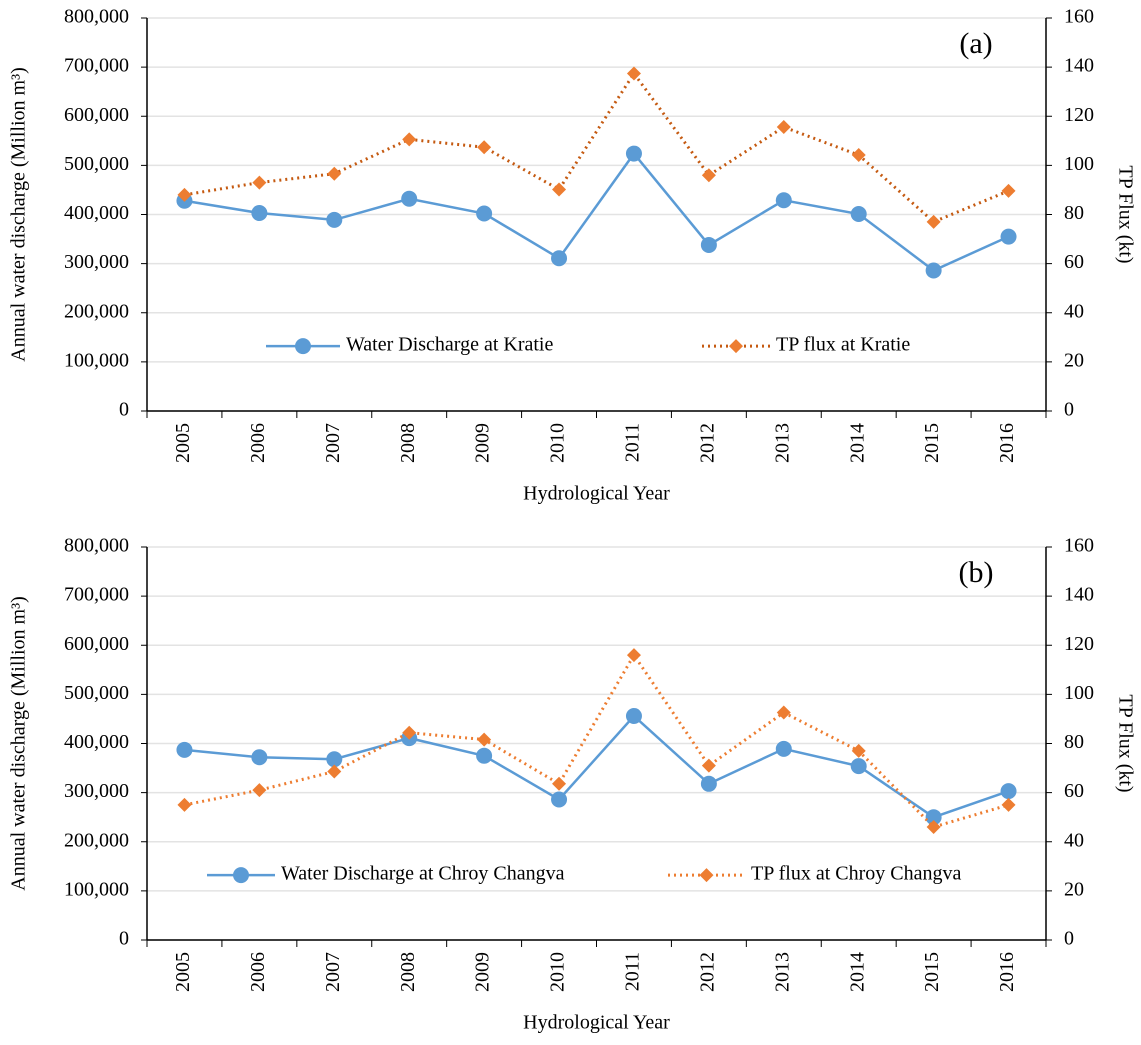 The height and width of the screenshot is (1045, 1141). What do you see at coordinates (408, 443) in the screenshot?
I see `x-tick-label: 2008` at bounding box center [408, 443].